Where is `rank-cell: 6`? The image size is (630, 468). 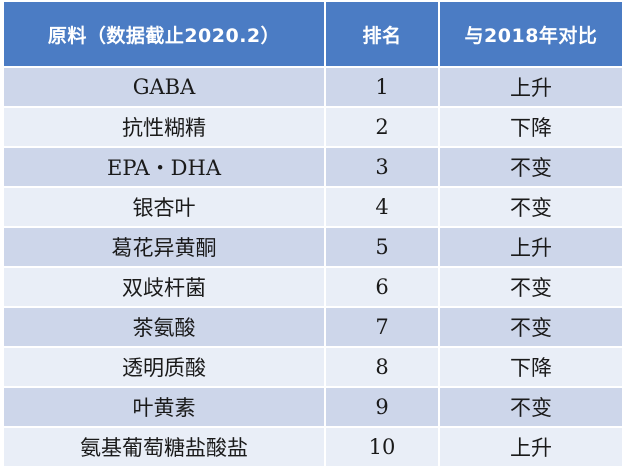
rank-cell: 6 is located at coordinates (383, 287).